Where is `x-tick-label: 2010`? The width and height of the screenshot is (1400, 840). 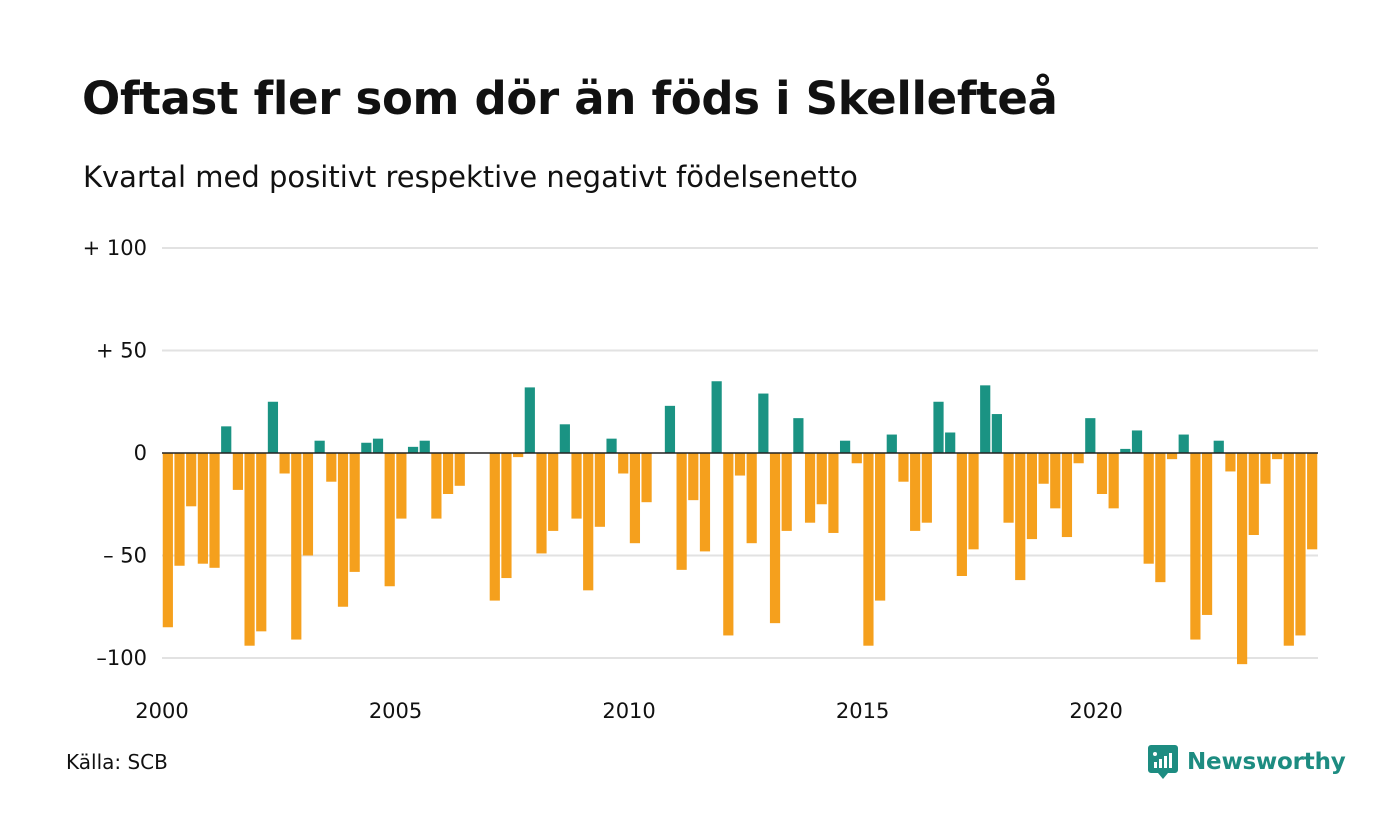
x-tick-label: 2010 is located at coordinates (628, 711).